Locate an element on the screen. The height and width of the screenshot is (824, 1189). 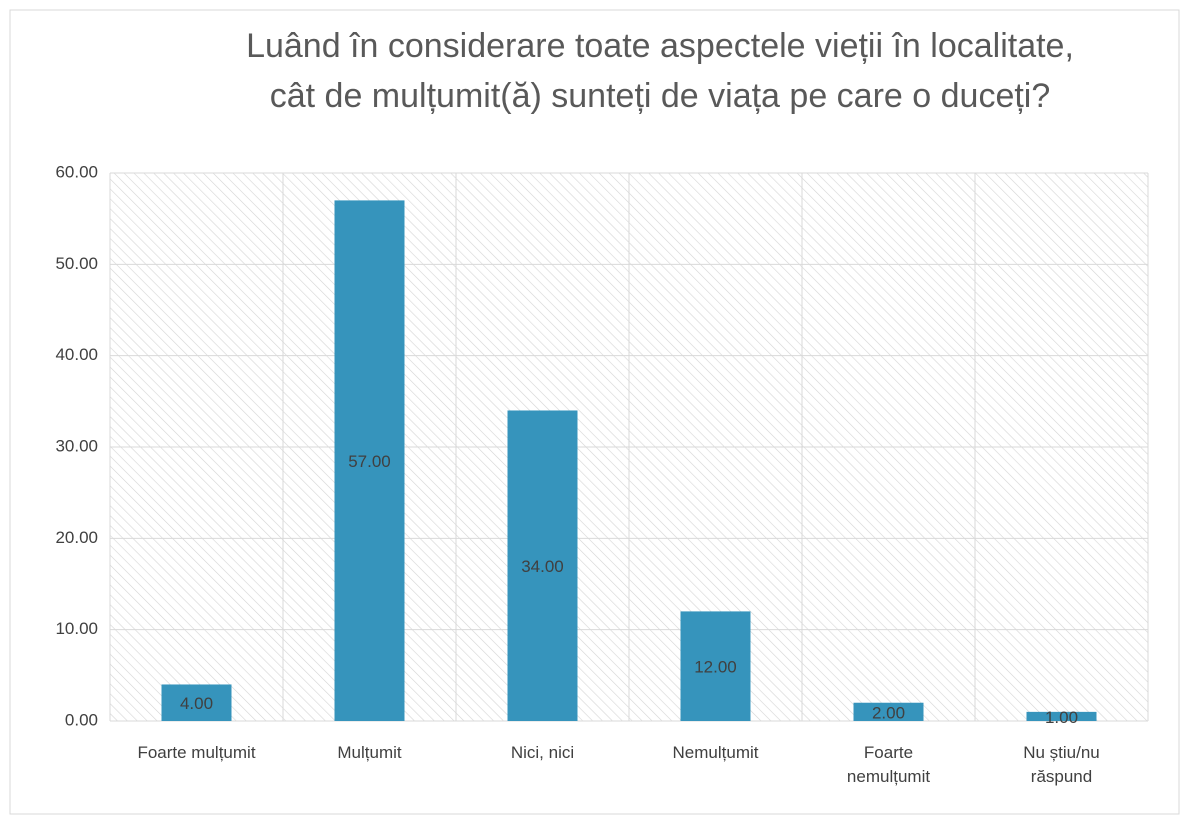
data-label: 2.00 is located at coordinates (888, 712).